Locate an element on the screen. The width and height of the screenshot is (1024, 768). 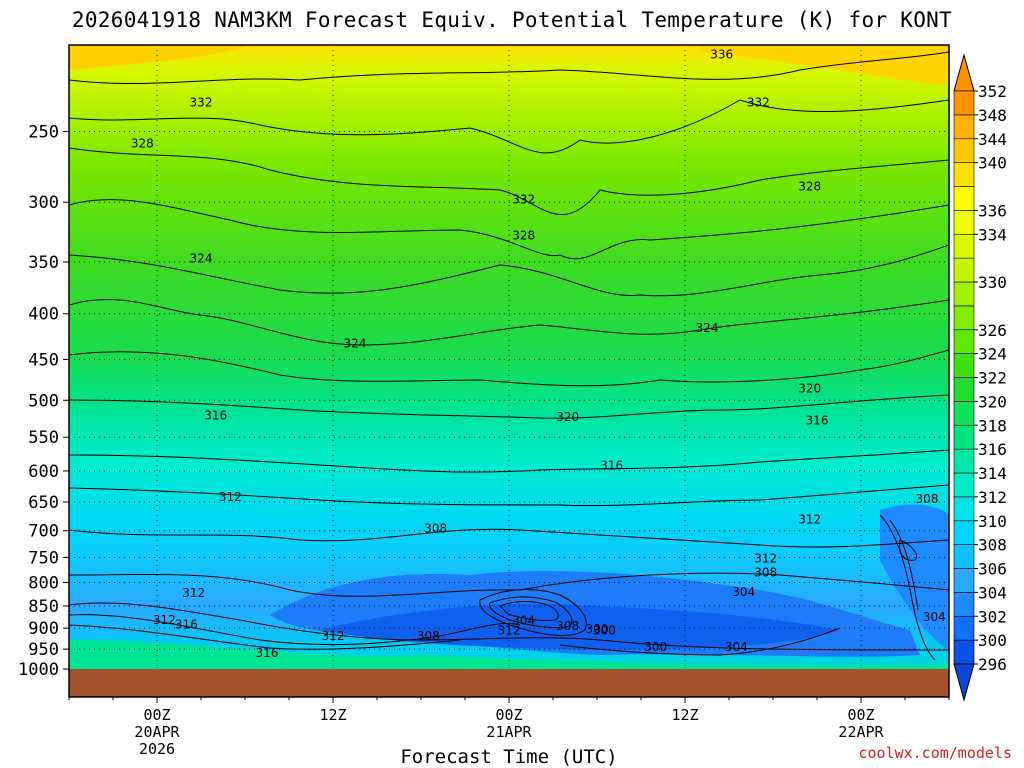
colorbar-top-arrow is located at coordinates (964, 72).